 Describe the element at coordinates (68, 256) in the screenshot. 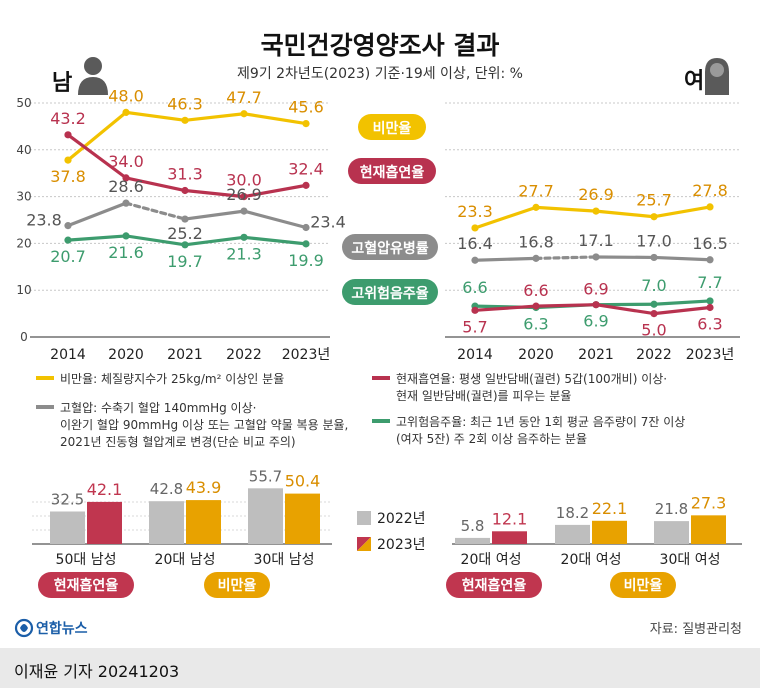

I see `data-label-drink: 20.7` at that location.